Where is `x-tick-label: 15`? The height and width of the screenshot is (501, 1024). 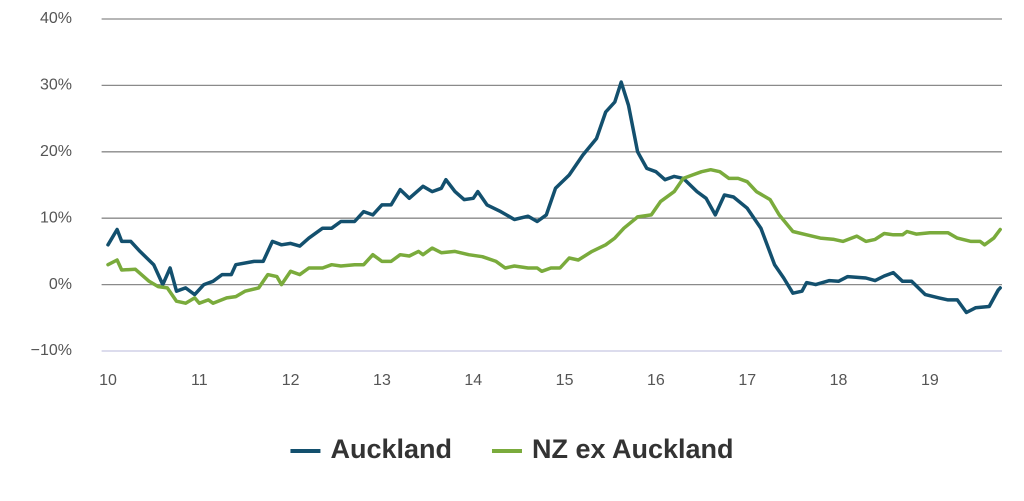 x-tick-label: 15 is located at coordinates (565, 380).